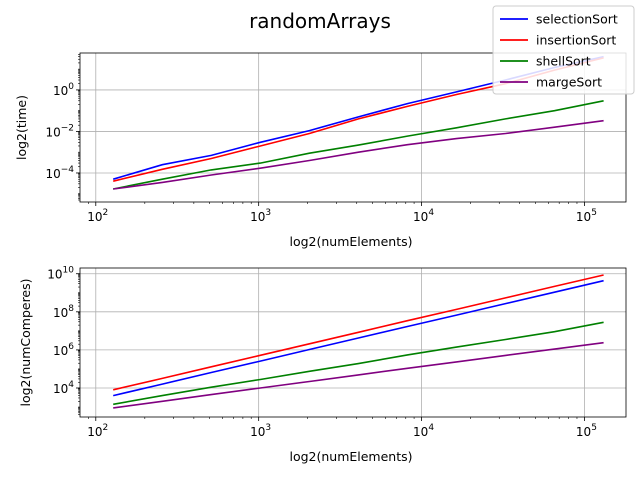 The width and height of the screenshot is (640, 480). I want to click on legend-label: shellSort, so click(563, 61).